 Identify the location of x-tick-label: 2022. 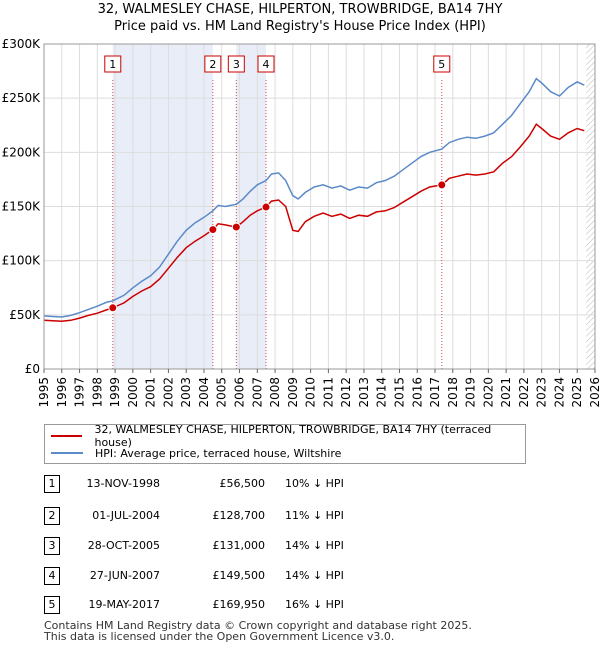
(524, 392).